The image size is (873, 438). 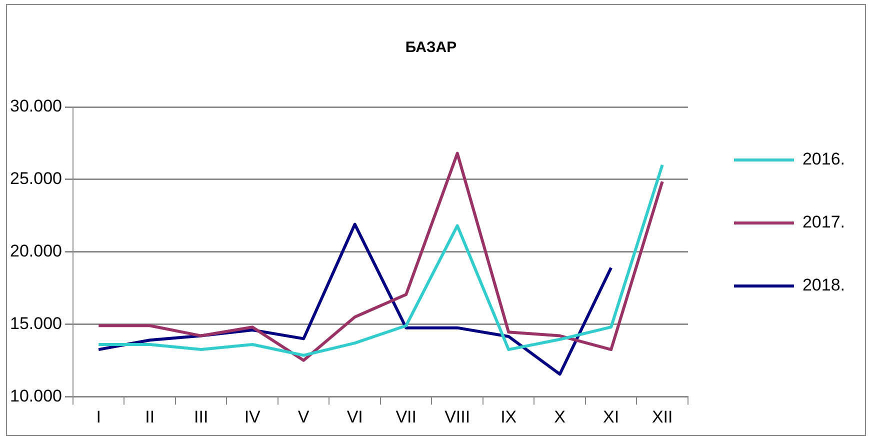 What do you see at coordinates (354, 416) in the screenshot?
I see `x-tick-label: VI` at bounding box center [354, 416].